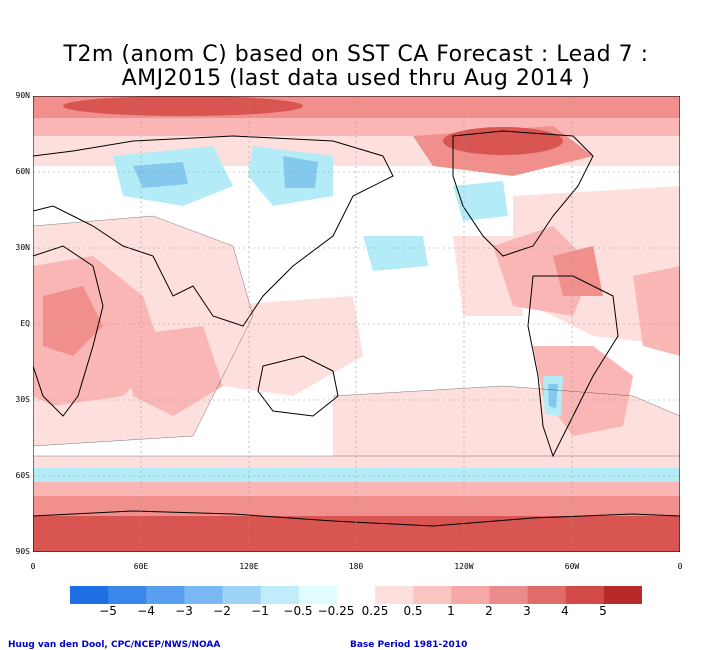 The image size is (712, 650). What do you see at coordinates (22, 399) in the screenshot?
I see `lat-label-30s: 30S` at bounding box center [22, 399].